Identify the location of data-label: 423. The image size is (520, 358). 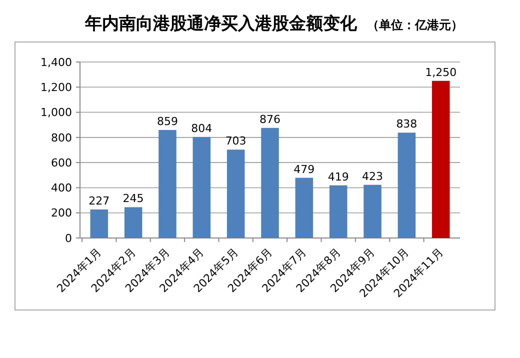
(373, 176).